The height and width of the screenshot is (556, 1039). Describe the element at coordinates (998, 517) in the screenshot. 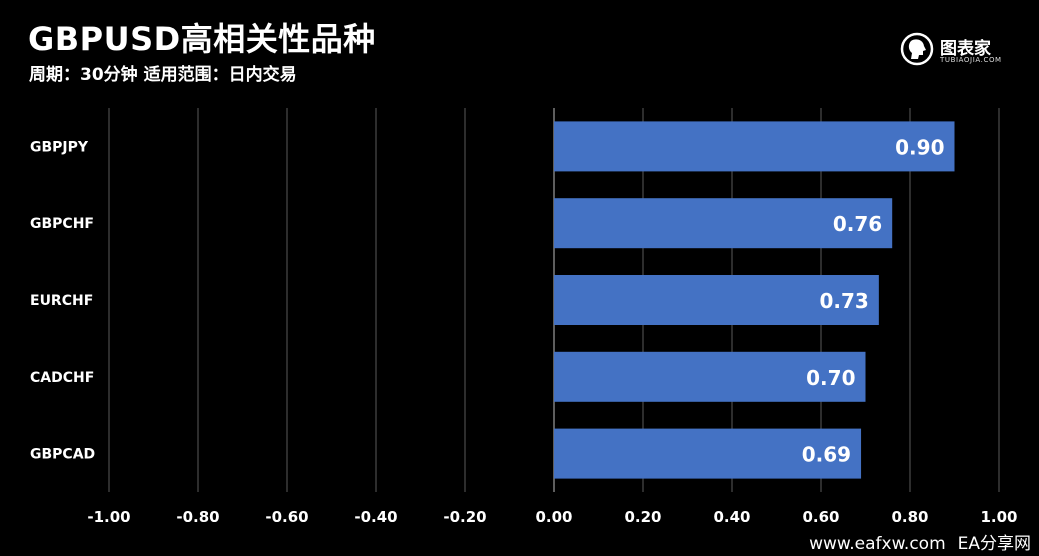

I see `x-tick-label: 1.00` at that location.